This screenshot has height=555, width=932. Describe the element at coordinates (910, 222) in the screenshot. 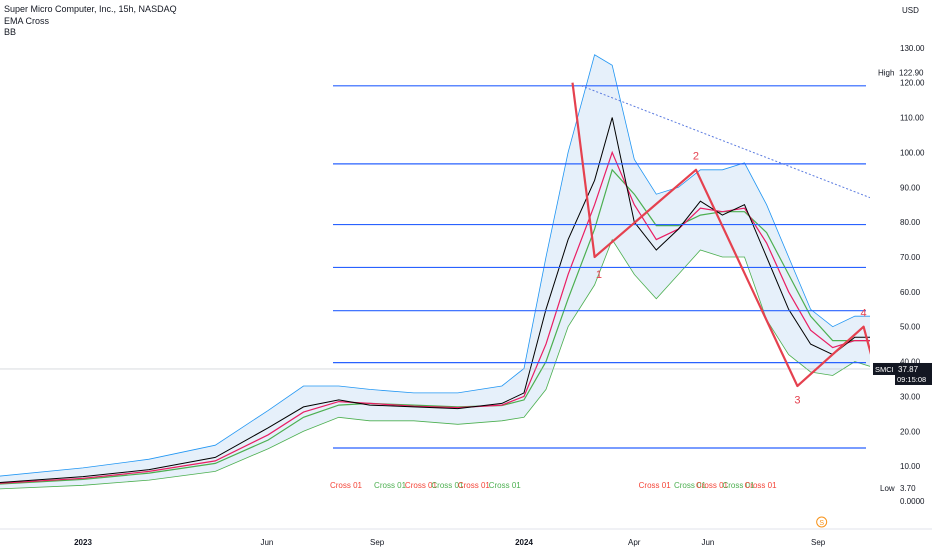

I see `y-tick-label-8: 80.00` at that location.